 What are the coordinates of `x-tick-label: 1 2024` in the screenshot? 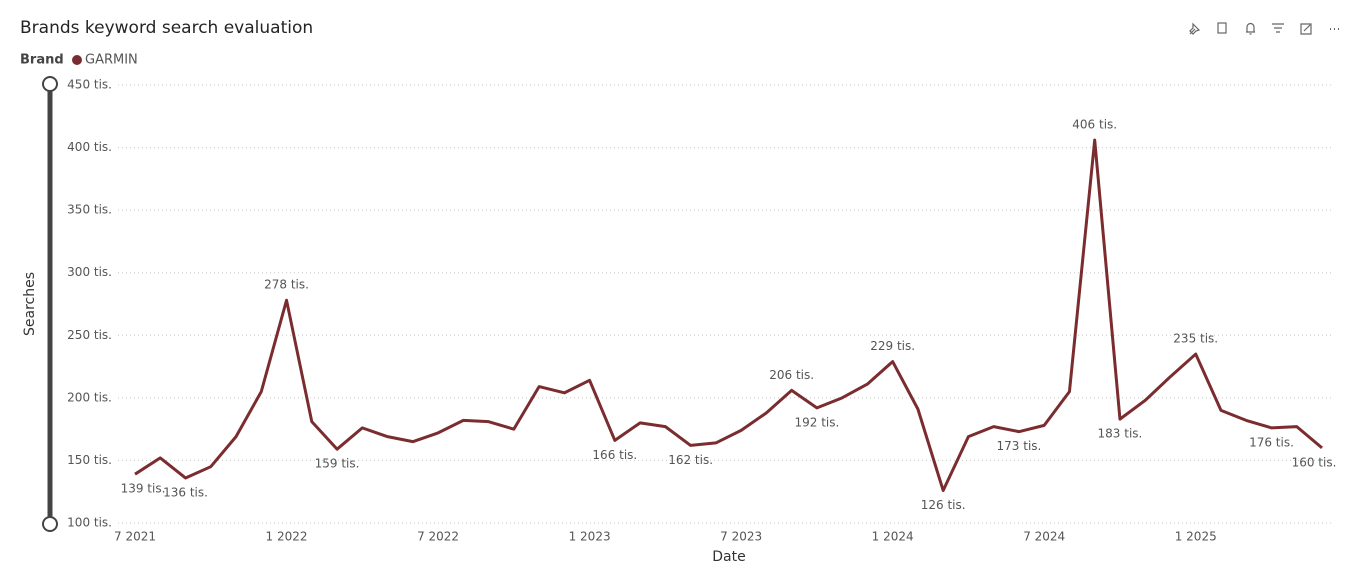 It's located at (893, 537).